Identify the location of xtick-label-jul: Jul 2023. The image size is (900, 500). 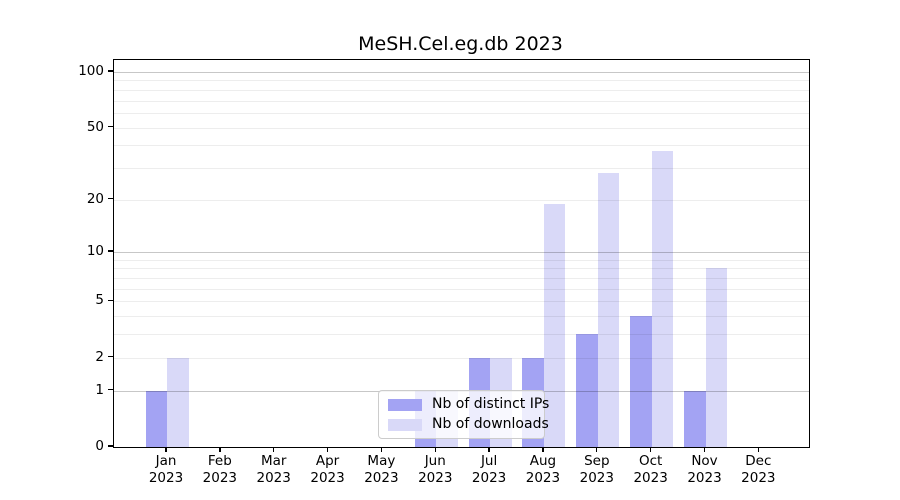
(489, 469).